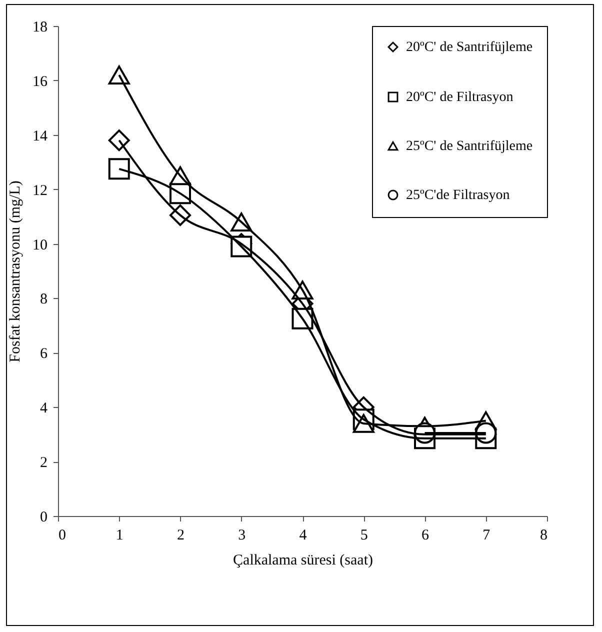 The image size is (602, 632). What do you see at coordinates (364, 536) in the screenshot?
I see `x-tick-label: 5` at bounding box center [364, 536].